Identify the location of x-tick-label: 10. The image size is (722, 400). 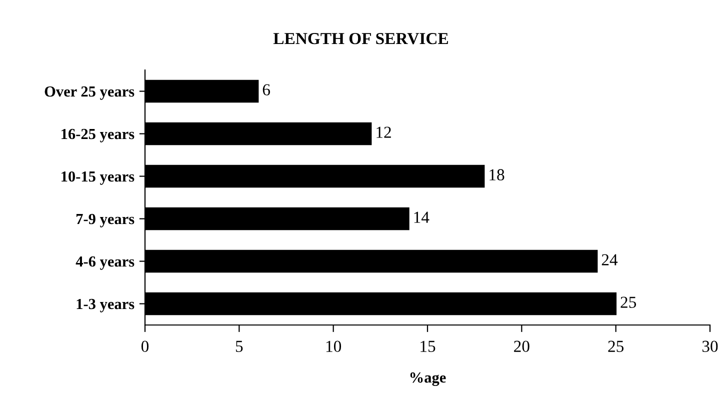
(334, 346).